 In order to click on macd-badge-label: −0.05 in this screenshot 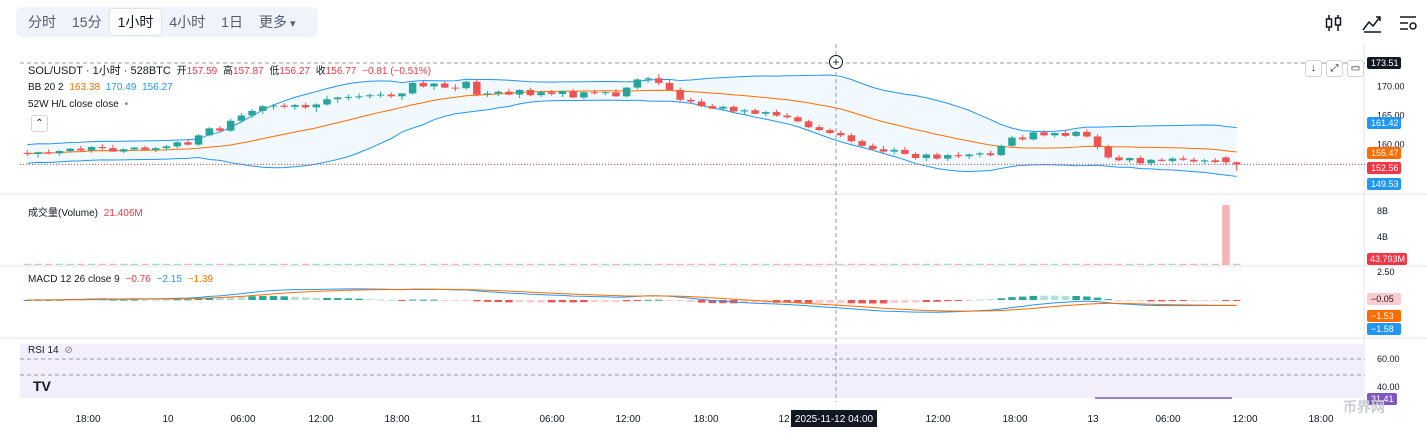, I will do `click(1382, 299)`.